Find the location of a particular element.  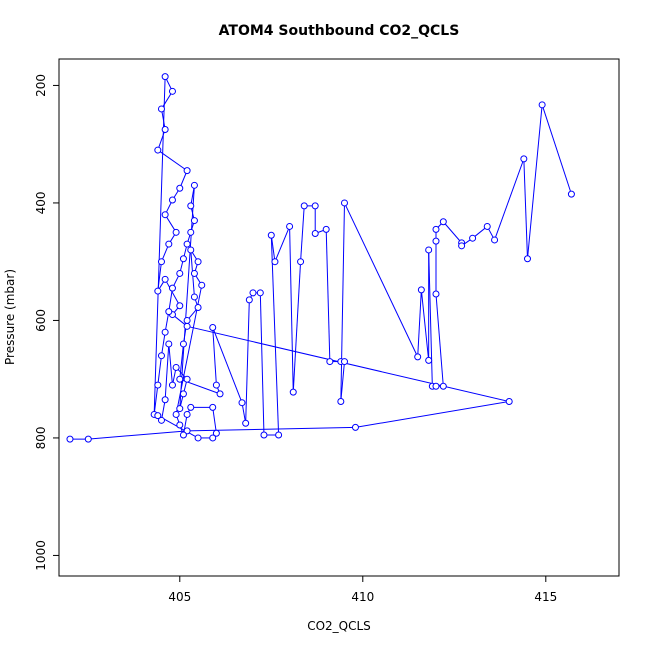

y-tick-label: 800 is located at coordinates (41, 437).